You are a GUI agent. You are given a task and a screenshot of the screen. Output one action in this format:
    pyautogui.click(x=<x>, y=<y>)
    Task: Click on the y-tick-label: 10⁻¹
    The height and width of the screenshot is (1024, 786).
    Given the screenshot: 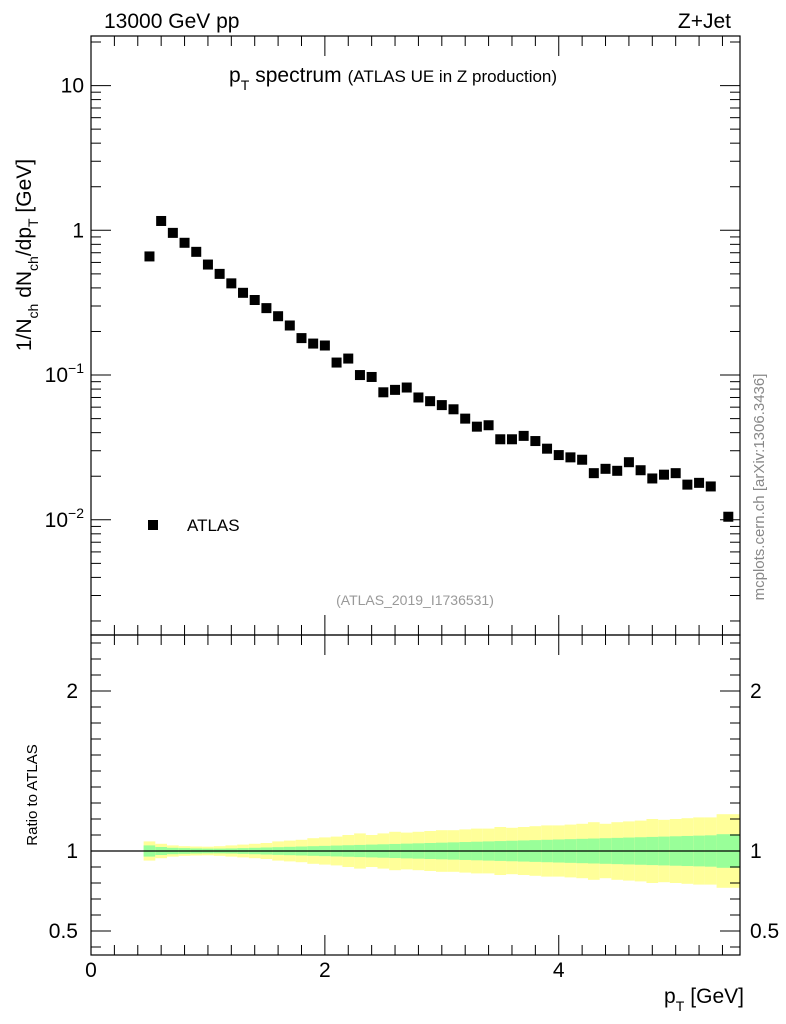 What is the action you would take?
    pyautogui.click(x=65, y=373)
    